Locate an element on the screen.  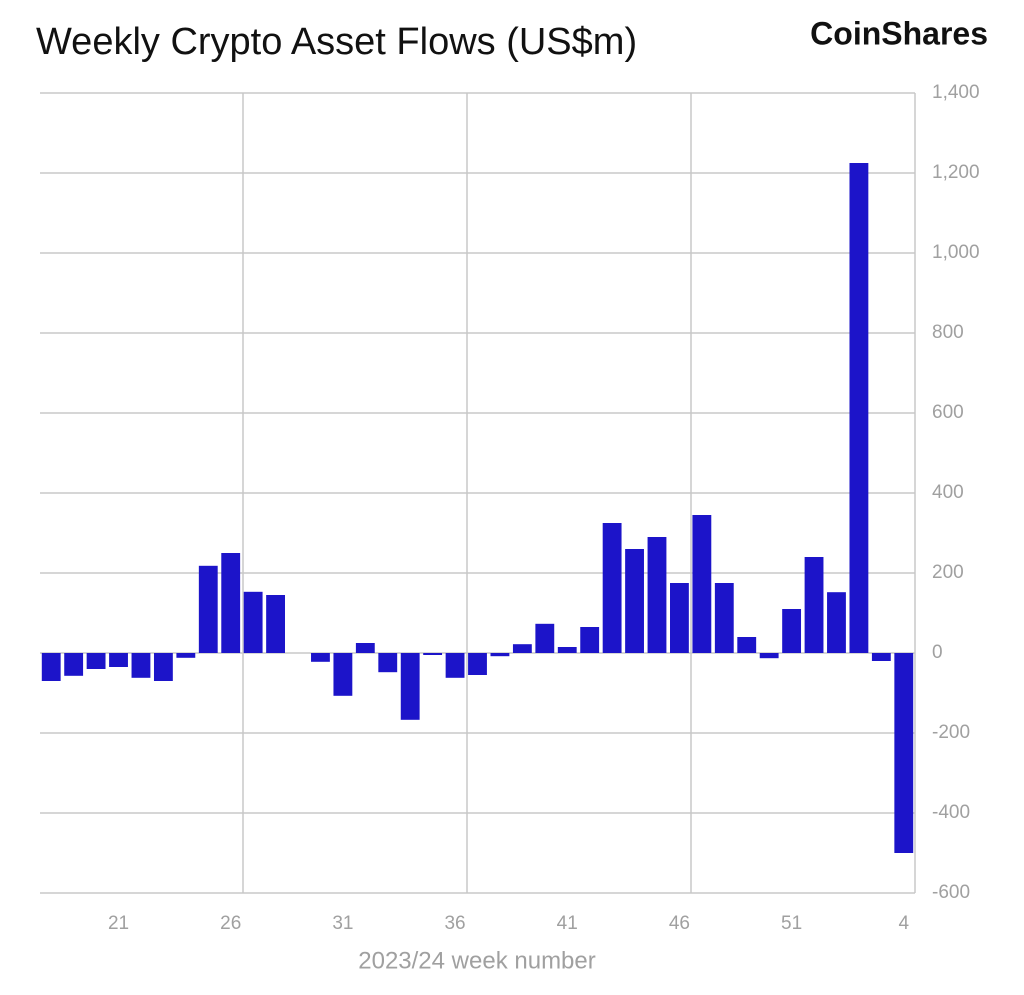
y-tick-label: 0 is located at coordinates (937, 652).